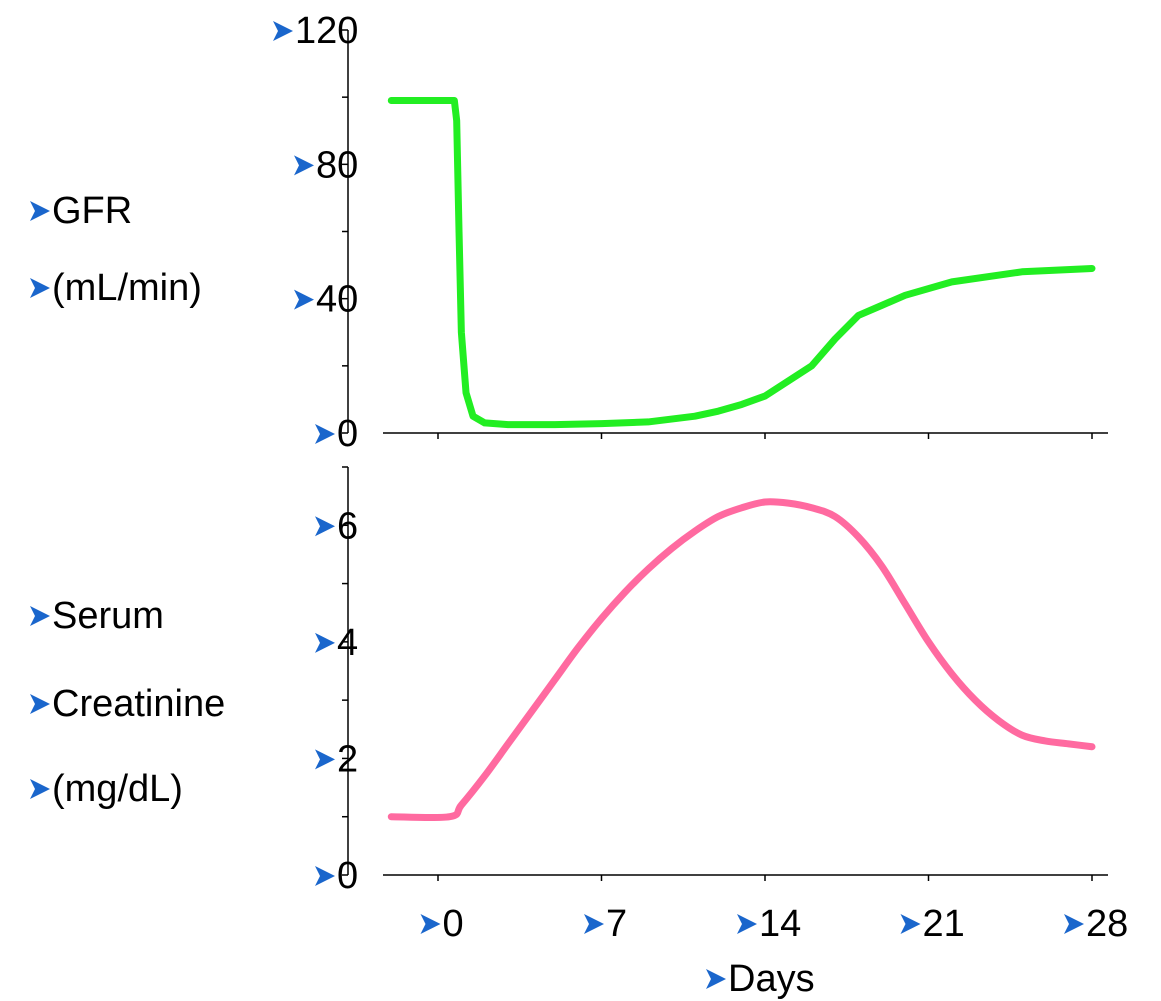 The image size is (1161, 1001). What do you see at coordinates (944, 924) in the screenshot?
I see `x-tick-label-text: 21` at bounding box center [944, 924].